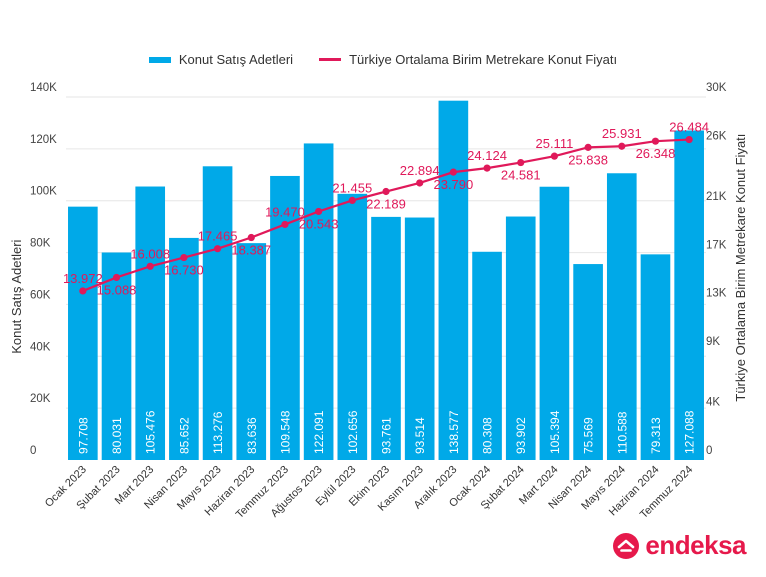 Image resolution: width=766 pixels, height=577 pixels. I want to click on line-value-label: 23.790, so click(453, 184).